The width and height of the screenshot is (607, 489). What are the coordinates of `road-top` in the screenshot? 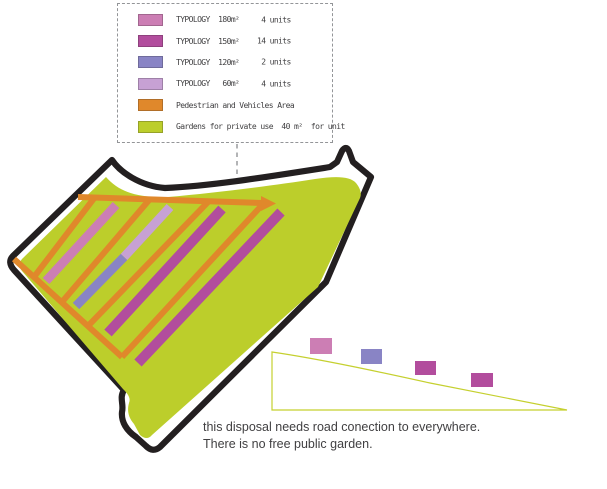 It's located at (170, 200).